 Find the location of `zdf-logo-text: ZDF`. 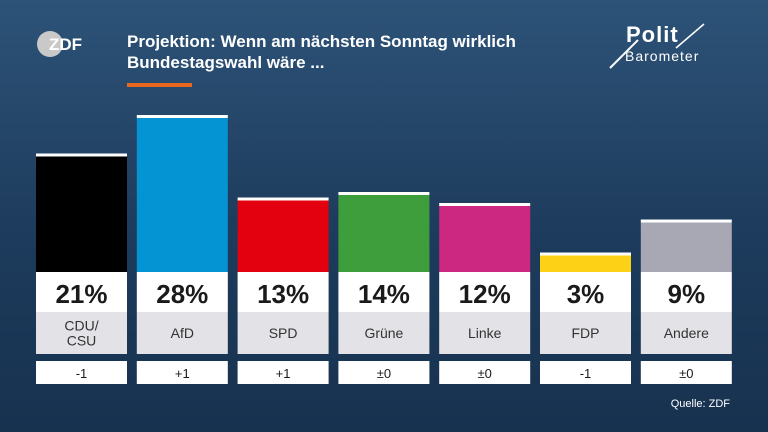

zdf-logo-text: ZDF is located at coordinates (65, 44).